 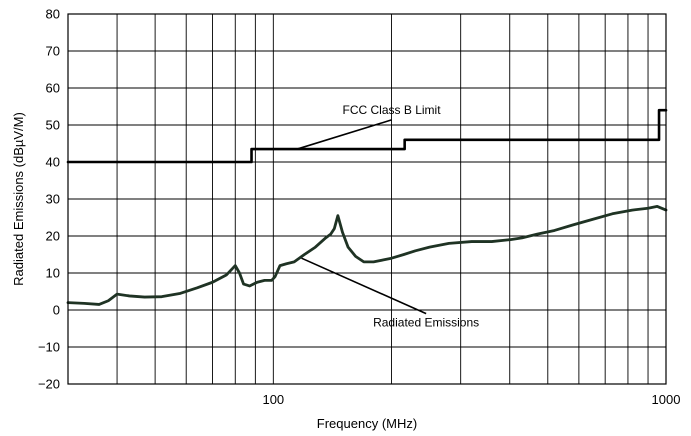 I want to click on fcc-limit-line, so click(x=367, y=136).